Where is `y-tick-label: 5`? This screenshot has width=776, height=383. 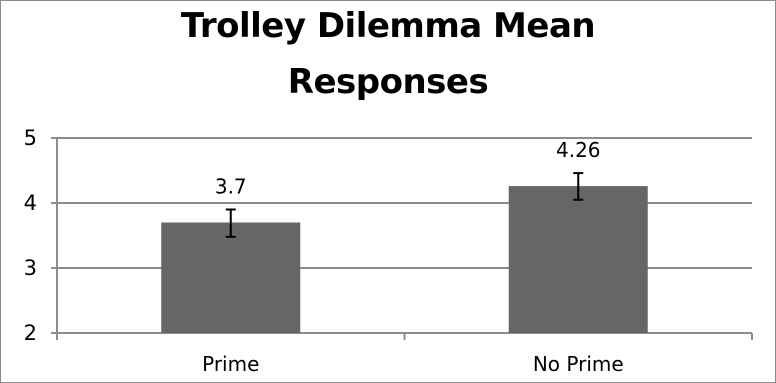
y-tick-label: 5 is located at coordinates (30, 138).